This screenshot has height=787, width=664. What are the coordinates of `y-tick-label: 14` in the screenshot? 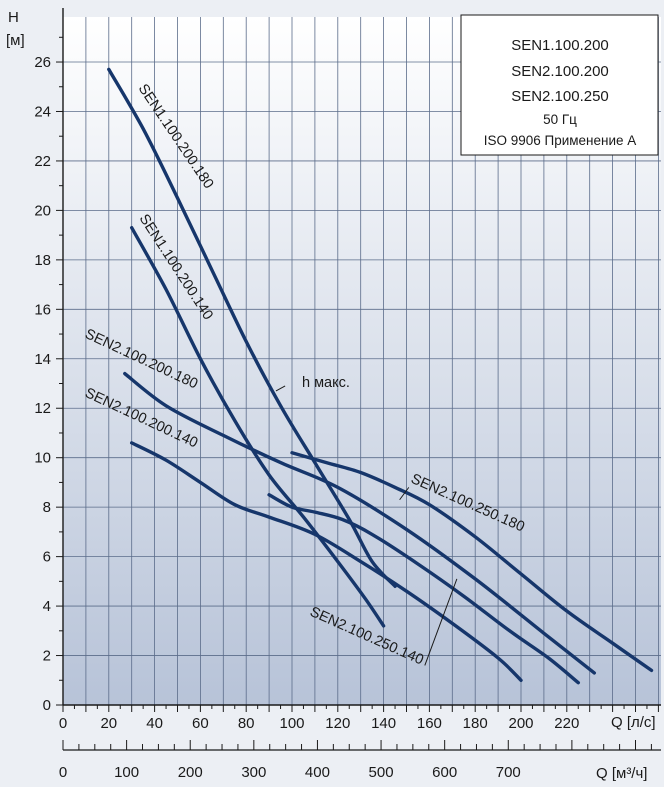 It's located at (42, 359).